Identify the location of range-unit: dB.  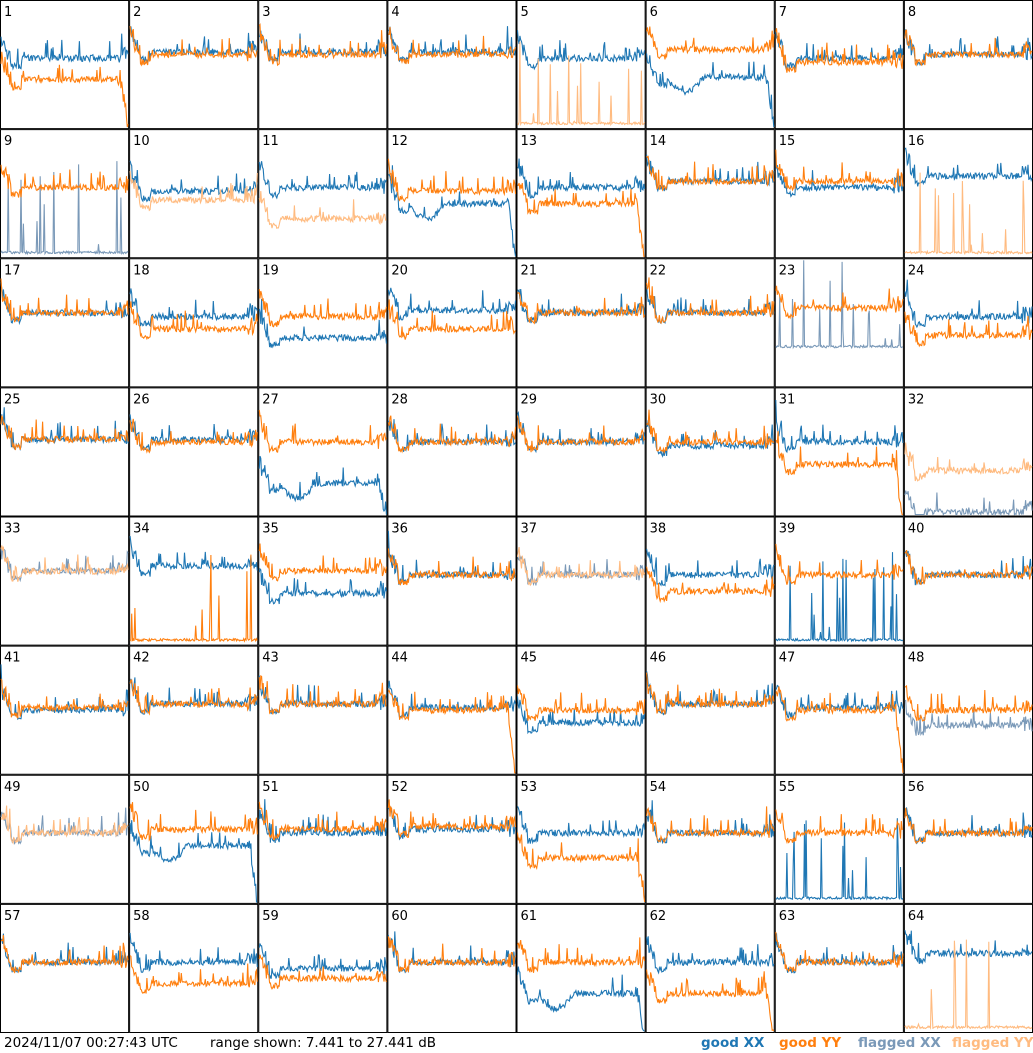
(427, 1043).